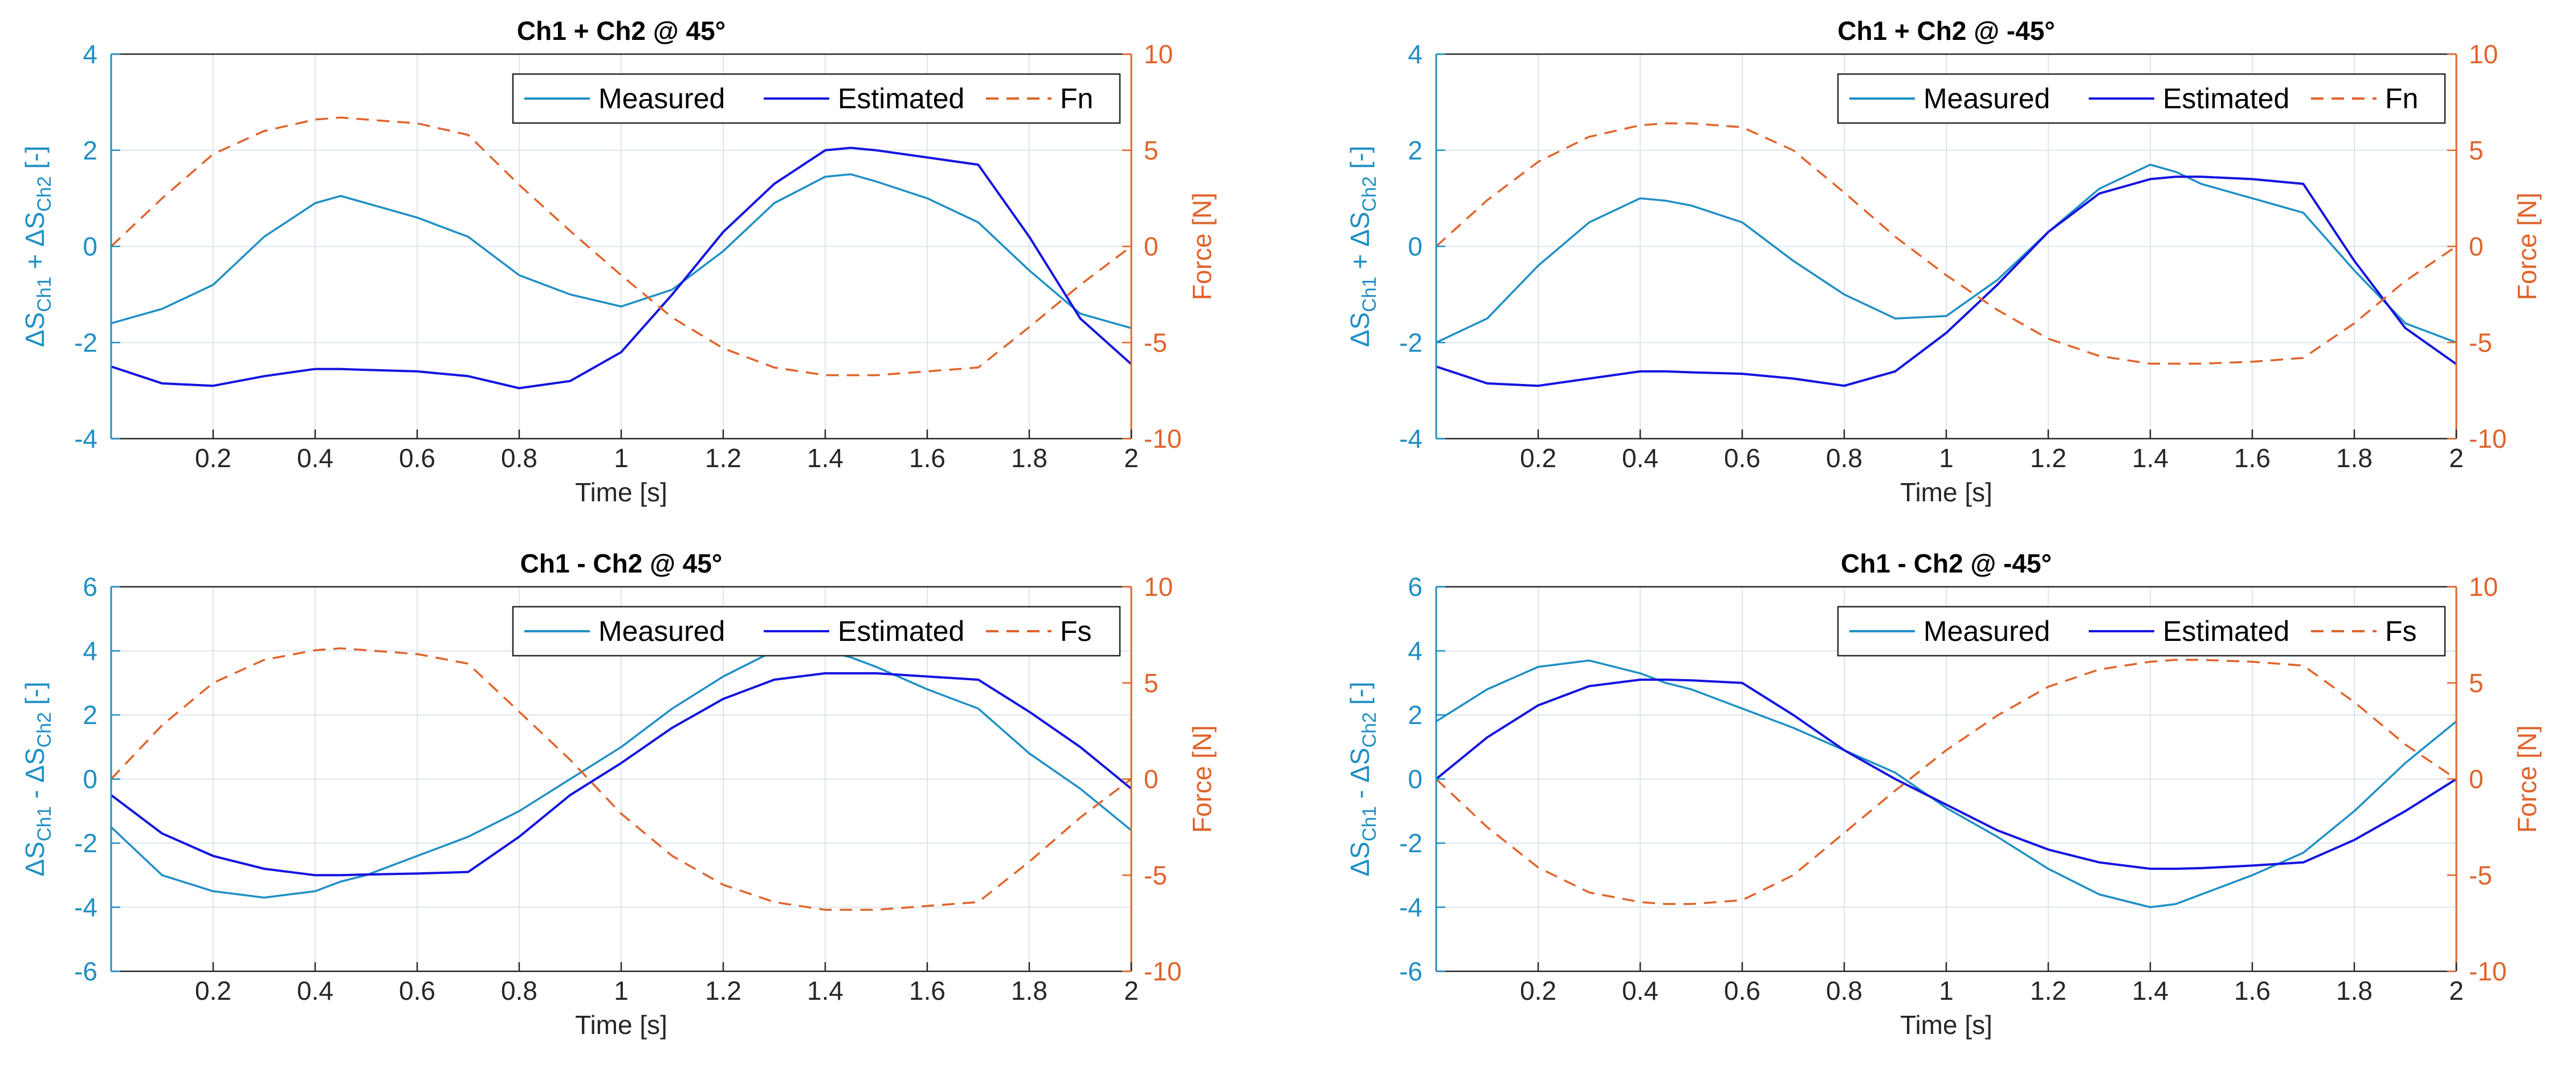 This screenshot has width=2576, height=1071. I want to click on y-axis-label-left: ΔSCh1 - ΔSCh2 [-], so click(1362, 779).